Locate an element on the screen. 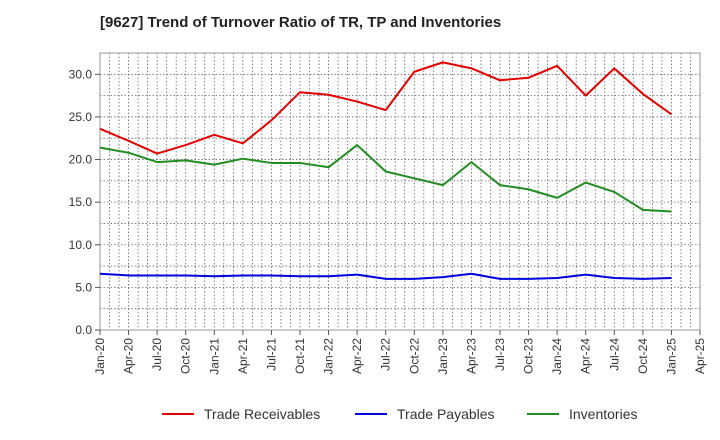 Image resolution: width=720 pixels, height=440 pixels. x-tick-label: Apr-24 is located at coordinates (586, 356).